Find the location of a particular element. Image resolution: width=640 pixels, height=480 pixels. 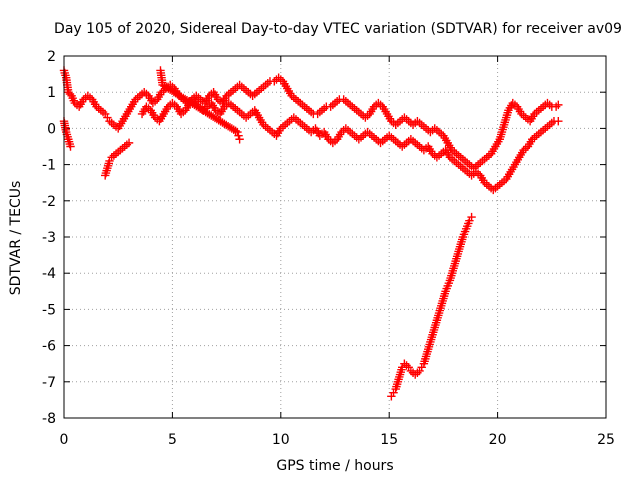

y-tick-label: 1 is located at coordinates (51, 93).